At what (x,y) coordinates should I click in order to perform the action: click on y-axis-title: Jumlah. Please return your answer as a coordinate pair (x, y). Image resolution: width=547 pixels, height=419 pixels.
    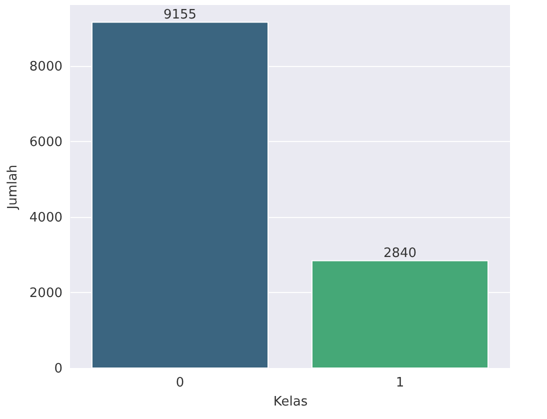
    Looking at the image, I should click on (12, 187).